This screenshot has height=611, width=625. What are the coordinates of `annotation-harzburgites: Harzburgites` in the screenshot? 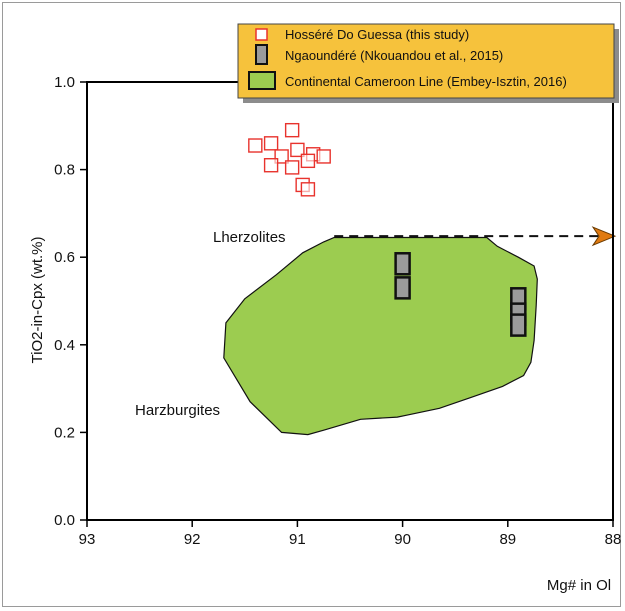 It's located at (177, 410).